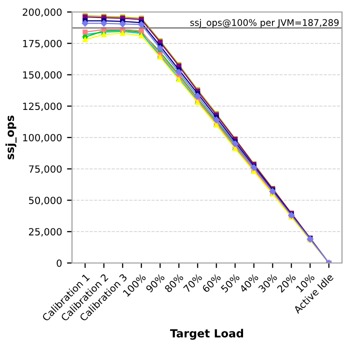  What do you see at coordinates (264, 23) in the screenshot?
I see `ref-line-label: ssj_ops@100% per JVM=187,289` at bounding box center [264, 23].